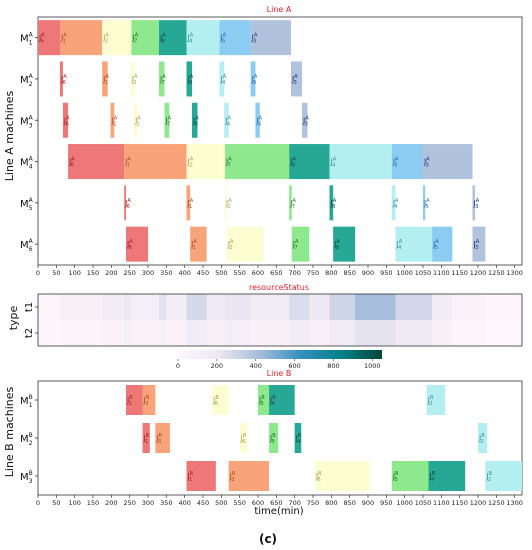 The height and width of the screenshot is (550, 532). What do you see at coordinates (404, 503) in the screenshot?
I see `x-tick-label: 1000` at bounding box center [404, 503].